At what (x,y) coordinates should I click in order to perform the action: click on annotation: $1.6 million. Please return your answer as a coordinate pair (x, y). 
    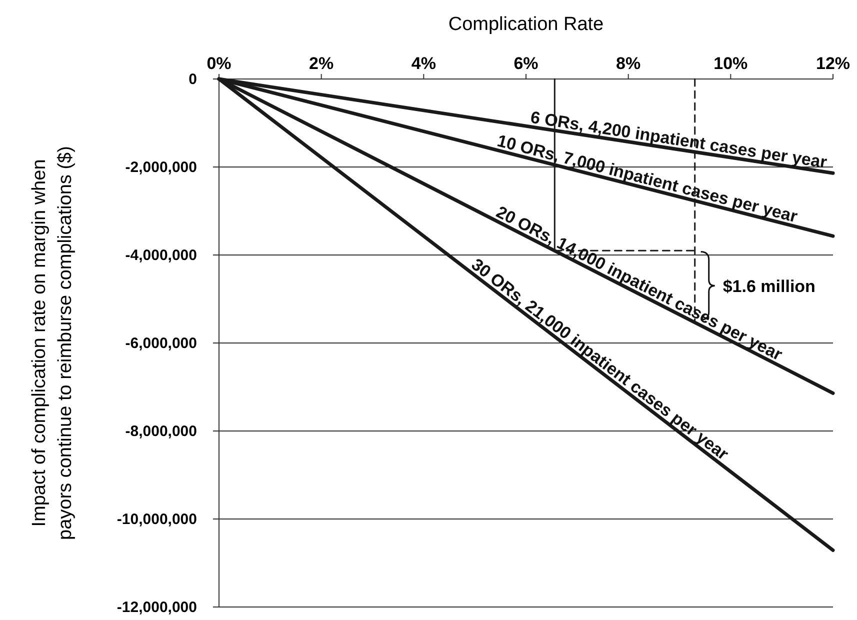
    Looking at the image, I should click on (769, 286).